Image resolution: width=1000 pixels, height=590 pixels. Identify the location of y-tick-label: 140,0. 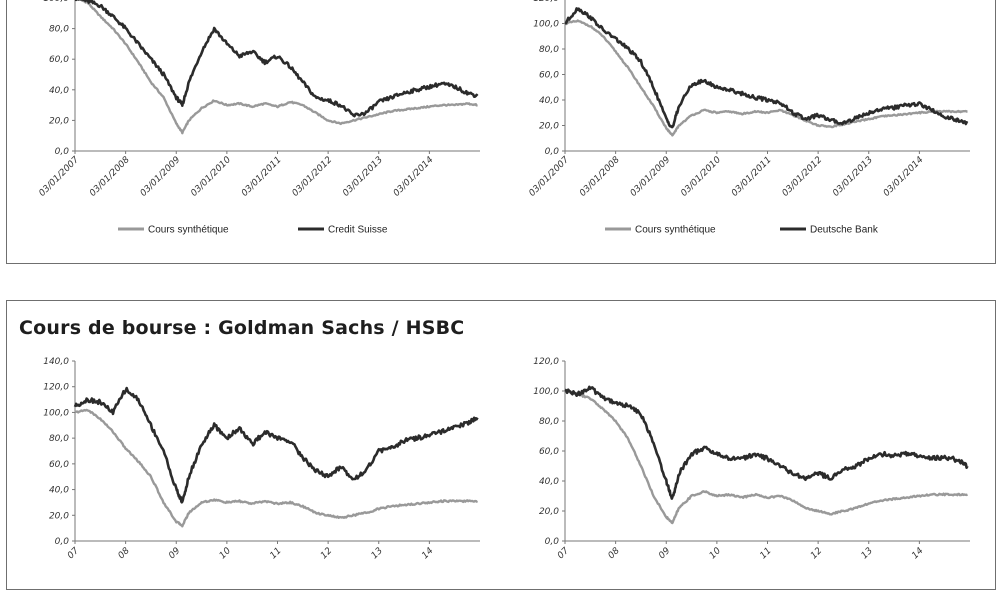
(56, 362).